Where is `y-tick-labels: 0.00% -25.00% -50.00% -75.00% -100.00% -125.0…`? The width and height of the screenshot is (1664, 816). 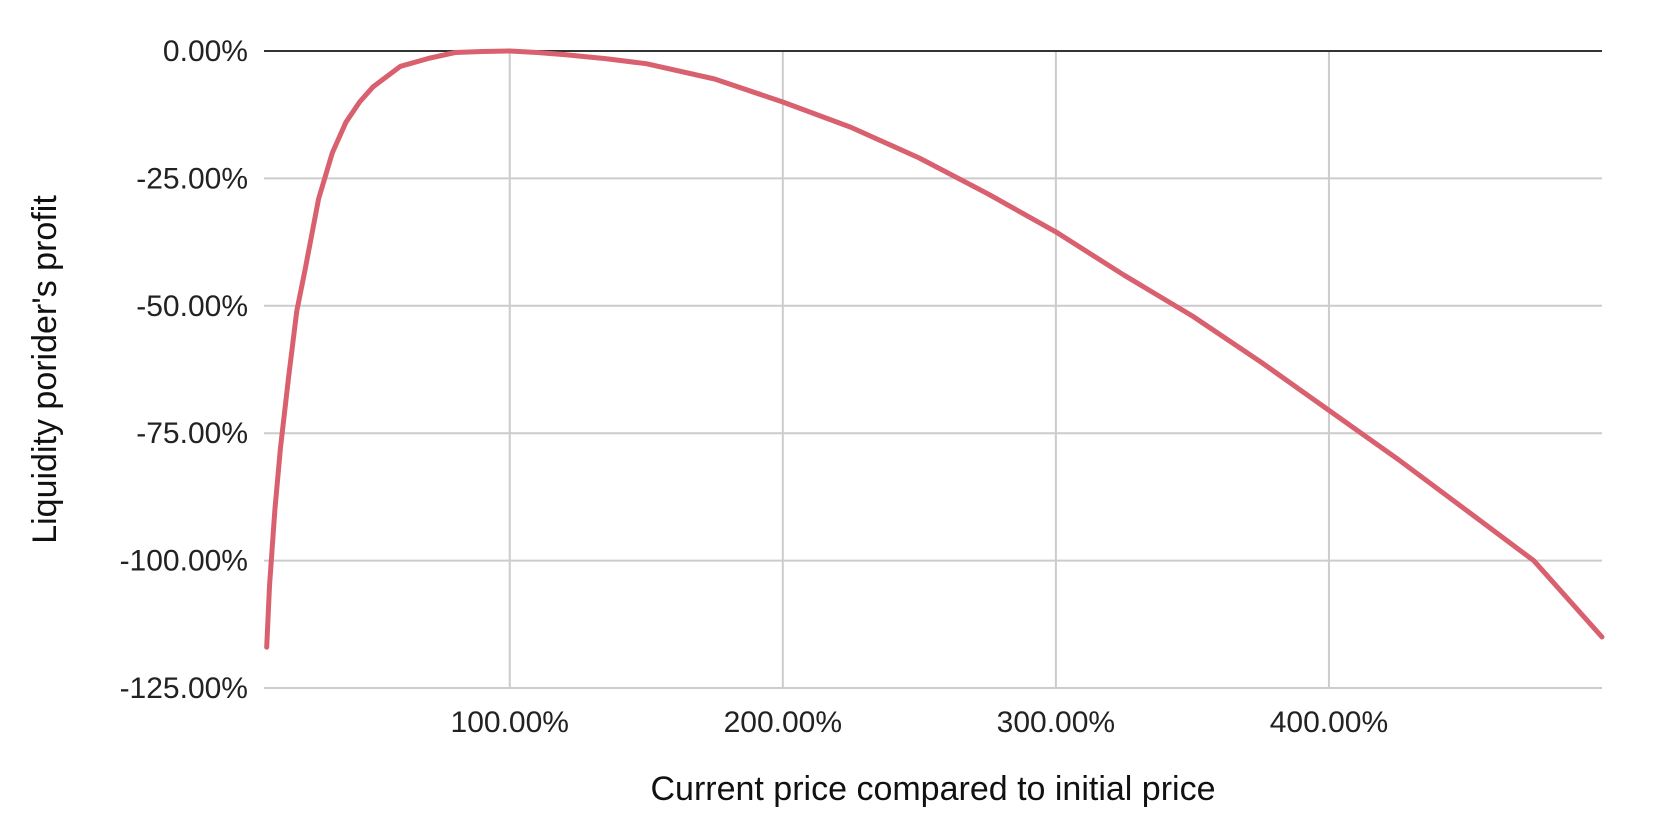 y-tick-labels: 0.00% -25.00% -50.00% -75.00% -100.00% -125.0… is located at coordinates (184, 370).